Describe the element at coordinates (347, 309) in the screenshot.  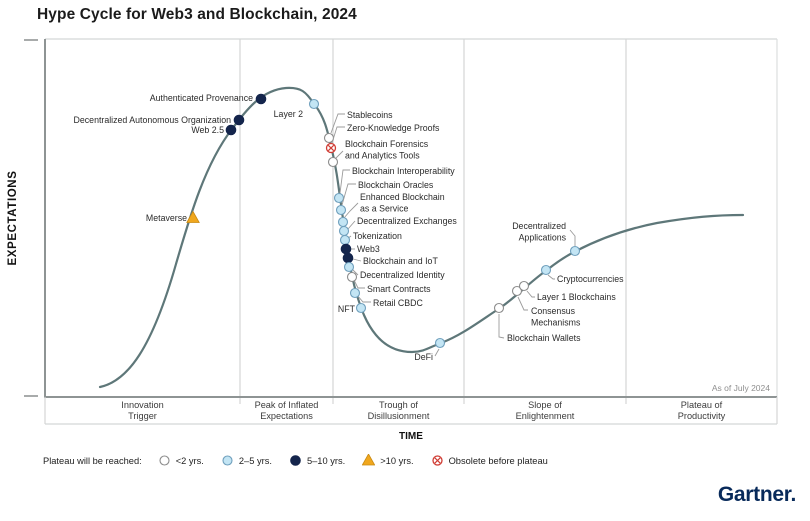
I see `point-label: NFT` at that location.